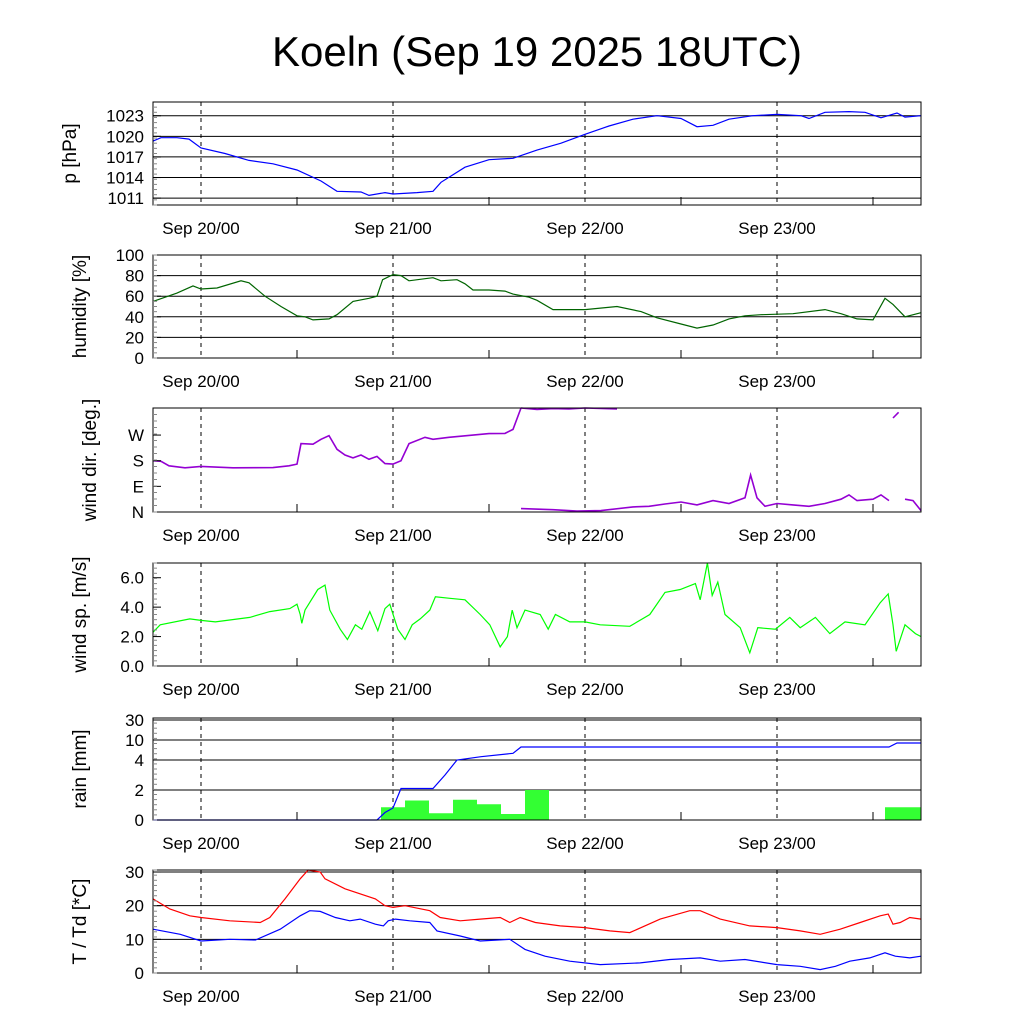  Describe the element at coordinates (80, 768) in the screenshot. I see `y-axis-label: rain [mm]` at that location.